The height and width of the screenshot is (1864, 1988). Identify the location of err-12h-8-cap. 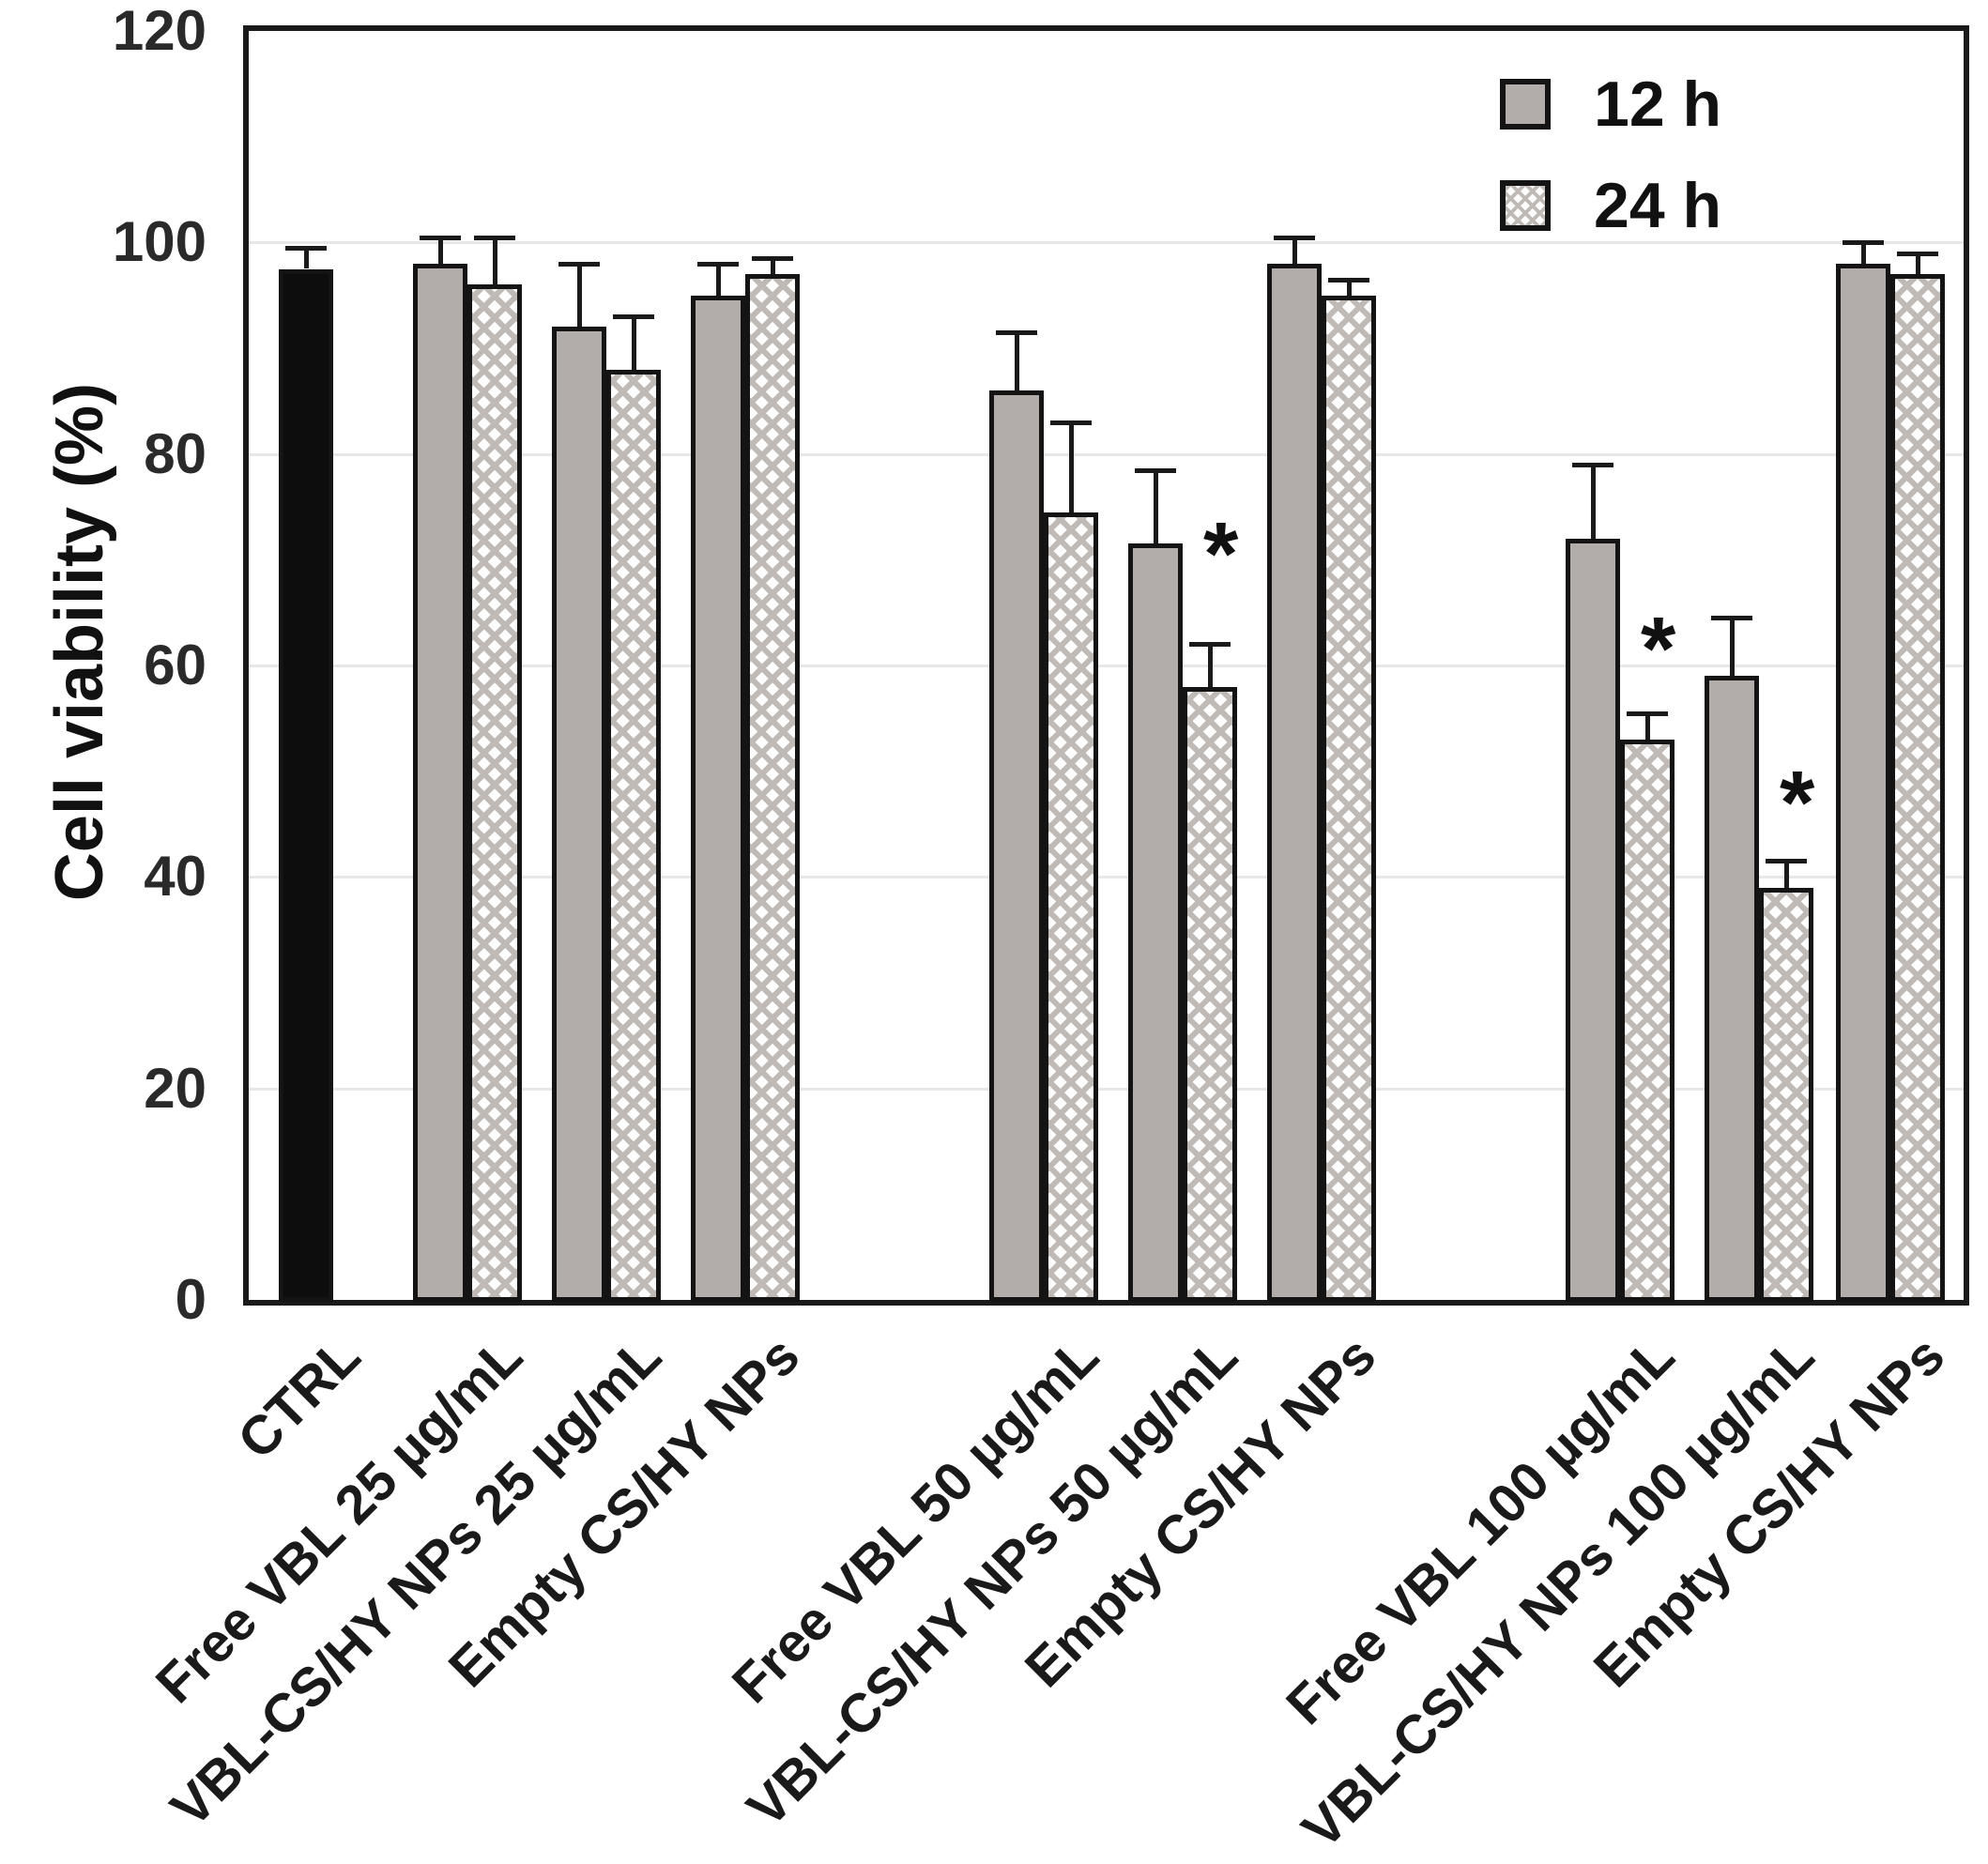
(1731, 619).